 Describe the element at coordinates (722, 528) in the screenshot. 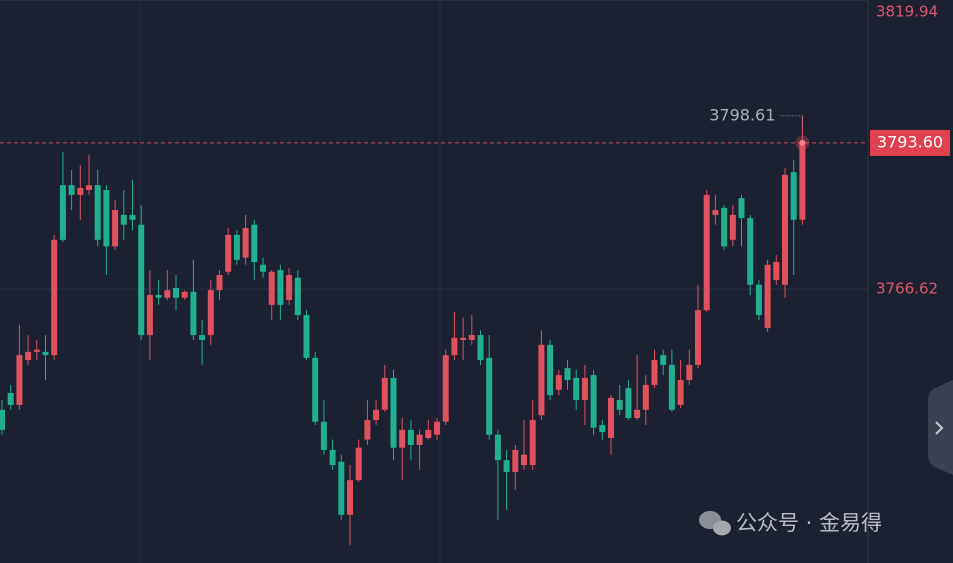

I see `icon-bubble` at that location.